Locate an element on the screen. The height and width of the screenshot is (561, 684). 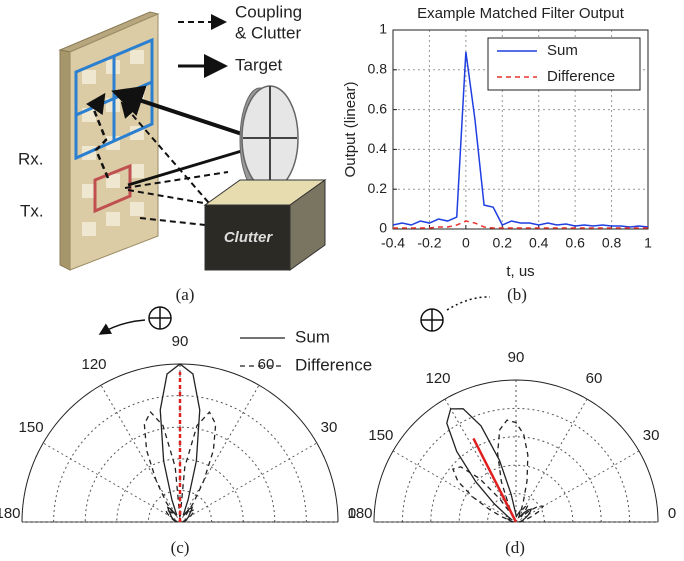
y-tick-label: 0.2 is located at coordinates (378, 188).